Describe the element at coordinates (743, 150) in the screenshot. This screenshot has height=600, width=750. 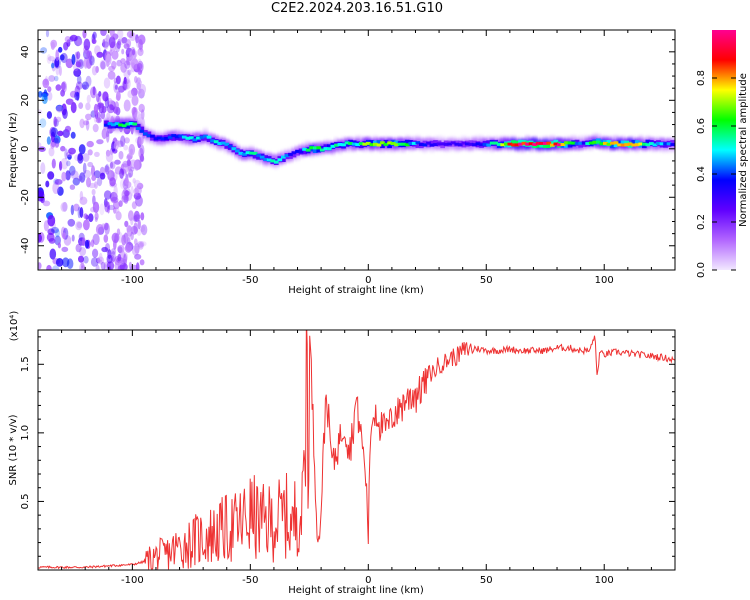
I see `colorbar-label: Normalized spectral amplitude` at that location.